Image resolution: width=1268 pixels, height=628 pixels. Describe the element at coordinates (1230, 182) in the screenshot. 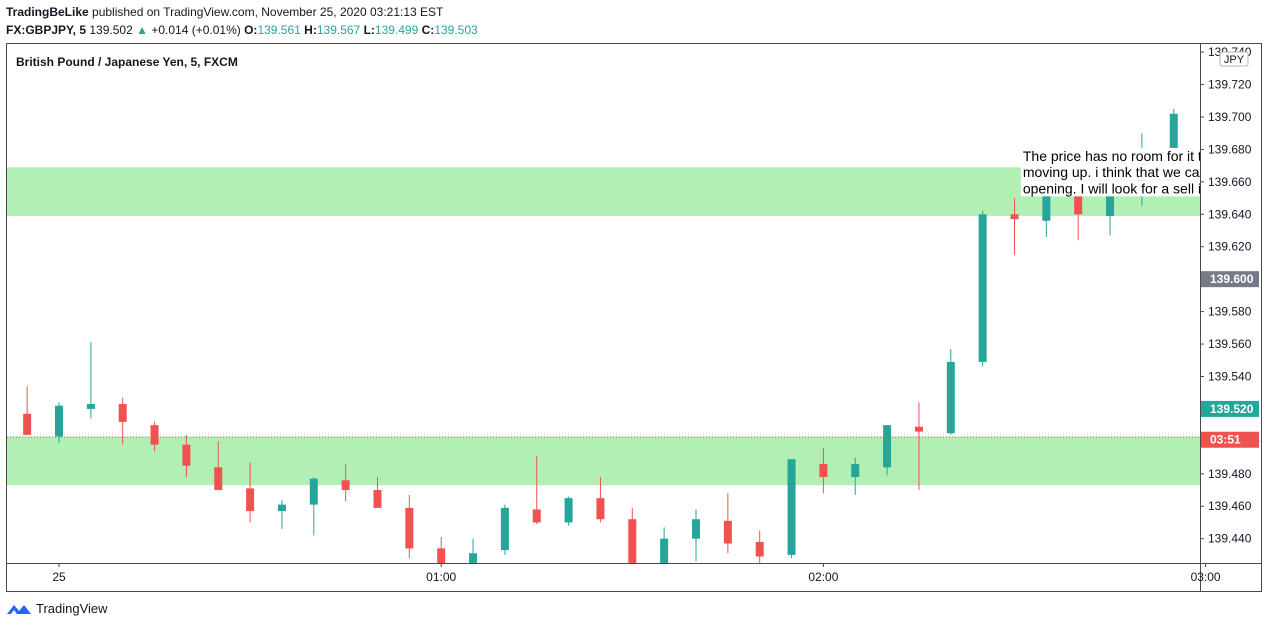

I see `y-tick-label: 139.660` at that location.